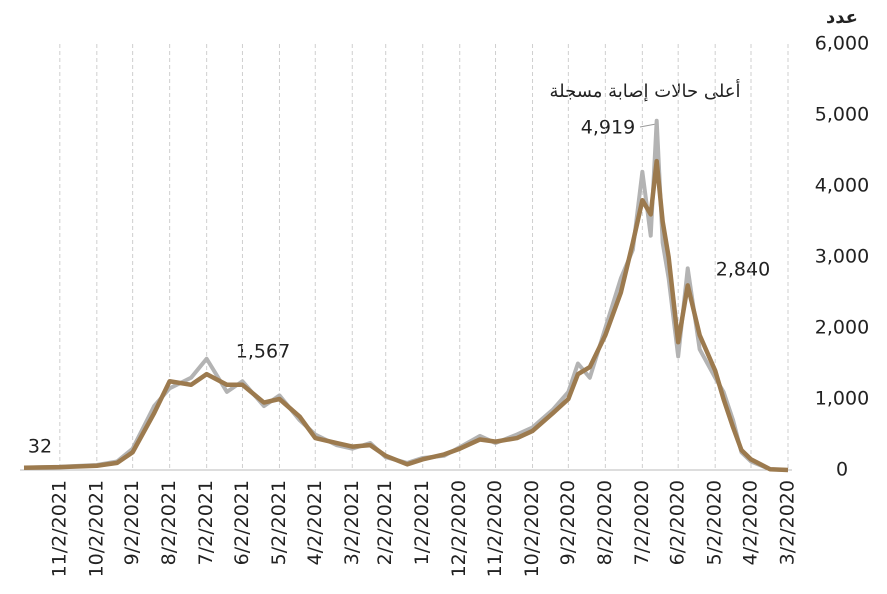 This screenshot has height=594, width=887. Describe the element at coordinates (842, 470) in the screenshot. I see `y-tick-label: 0` at that location.